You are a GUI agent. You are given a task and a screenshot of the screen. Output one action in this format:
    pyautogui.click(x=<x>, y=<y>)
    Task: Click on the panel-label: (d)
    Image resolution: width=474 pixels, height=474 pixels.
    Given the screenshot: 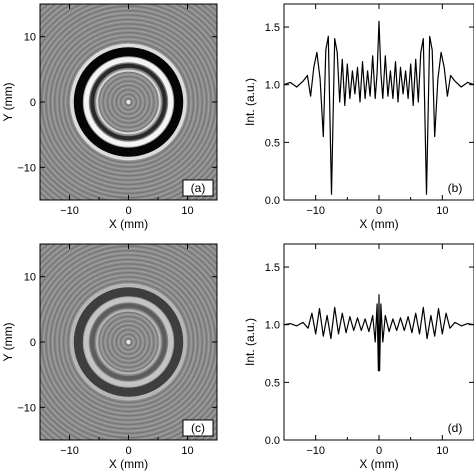 What is the action you would take?
    pyautogui.click(x=455, y=428)
    